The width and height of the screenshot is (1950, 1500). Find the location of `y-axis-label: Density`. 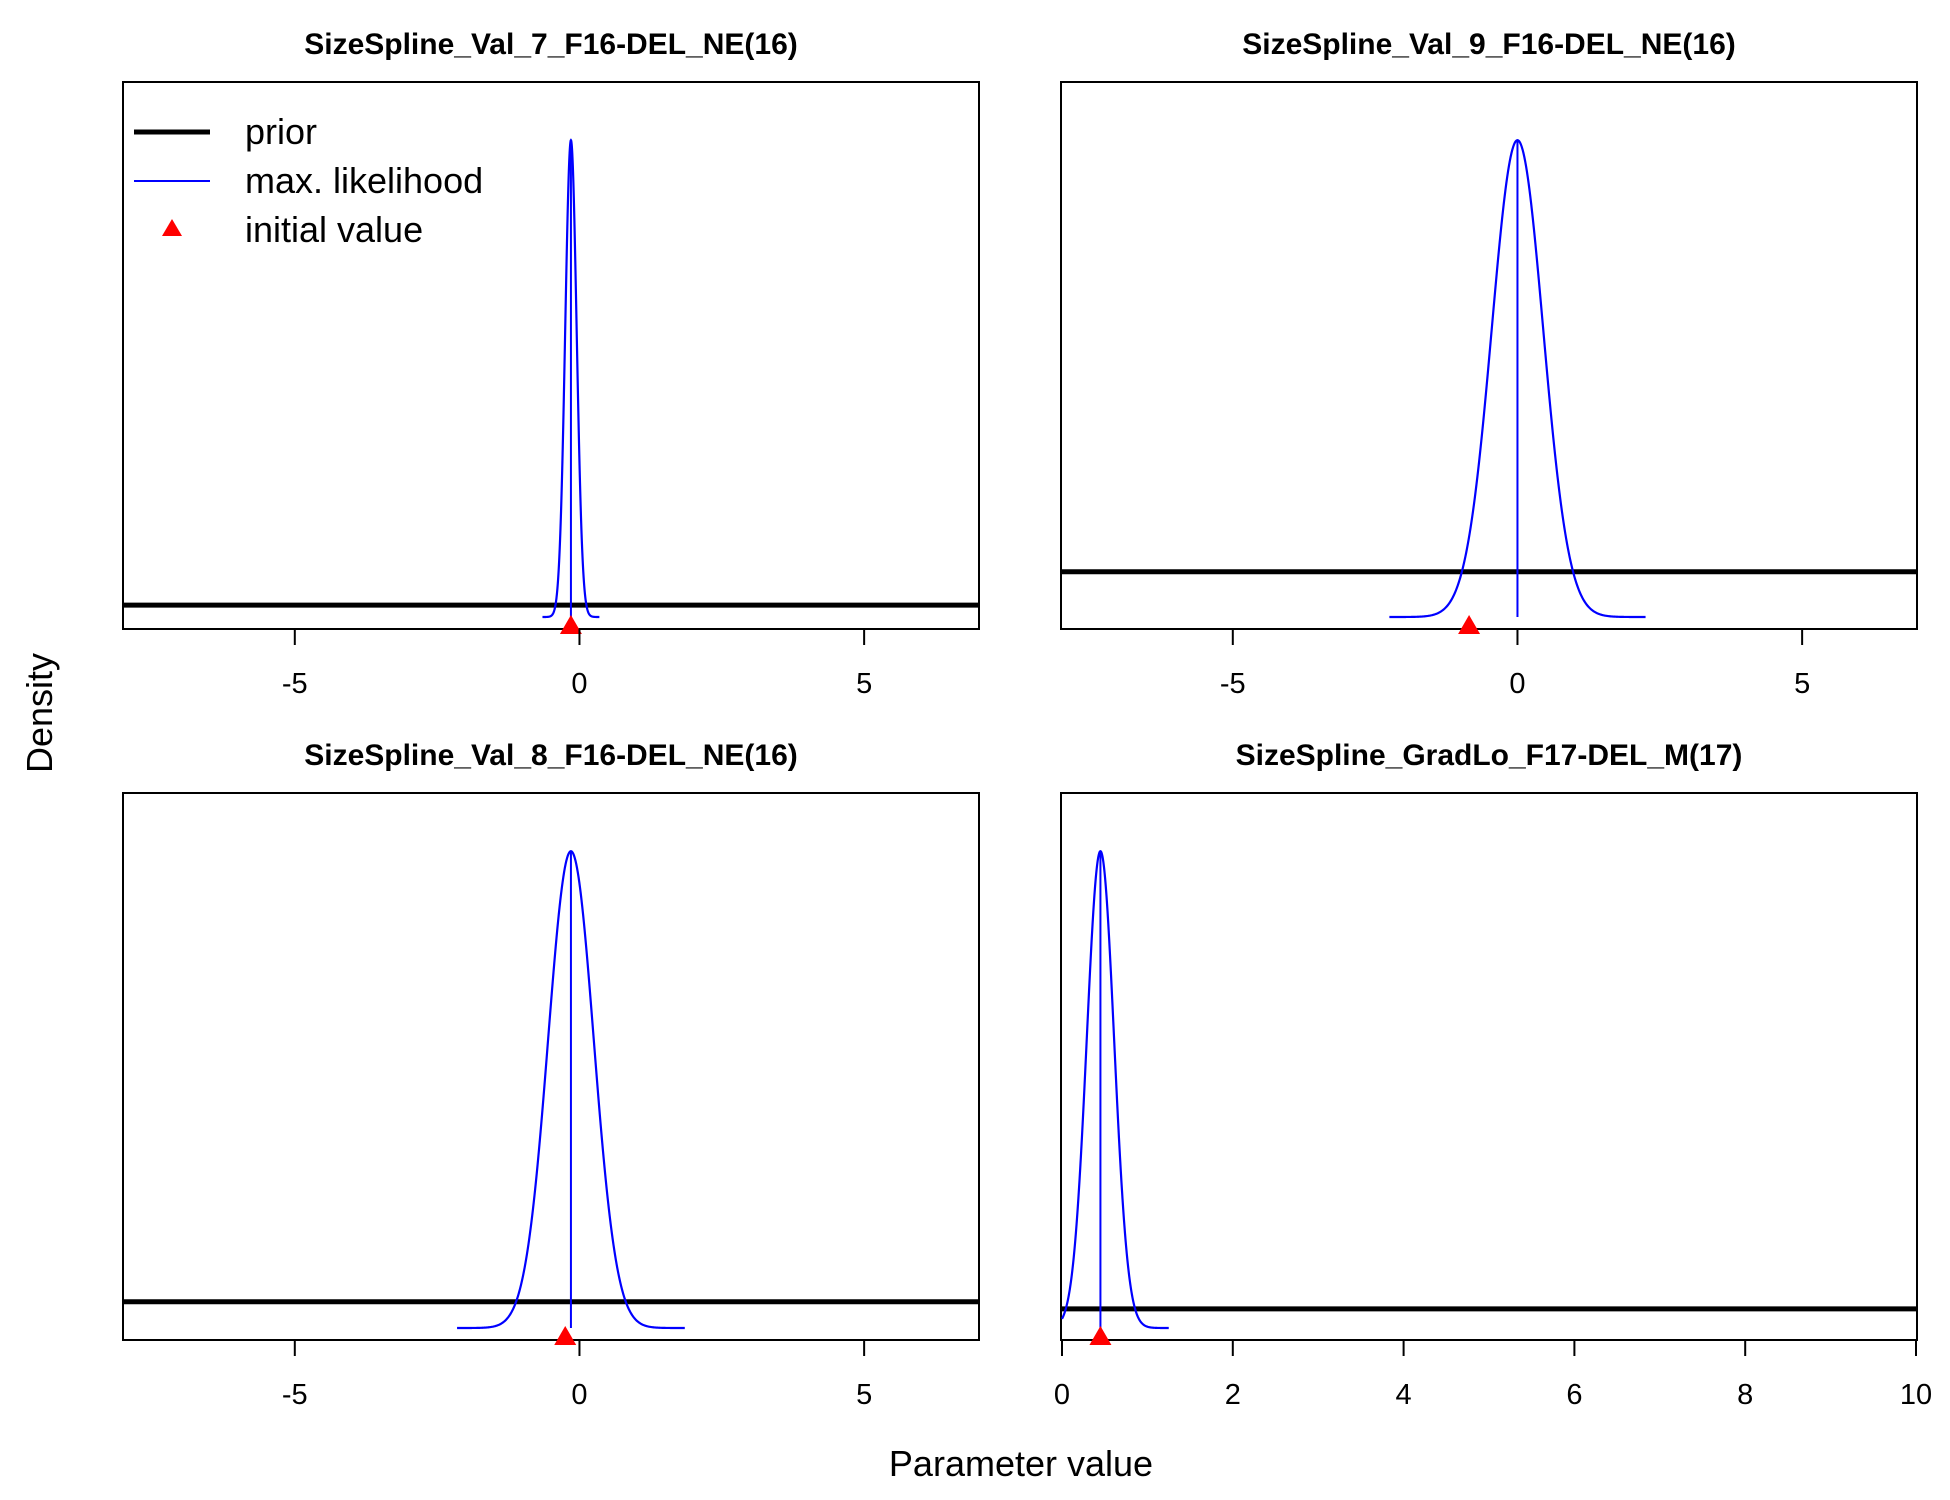

y-axis-label: Density is located at coordinates (39, 713).